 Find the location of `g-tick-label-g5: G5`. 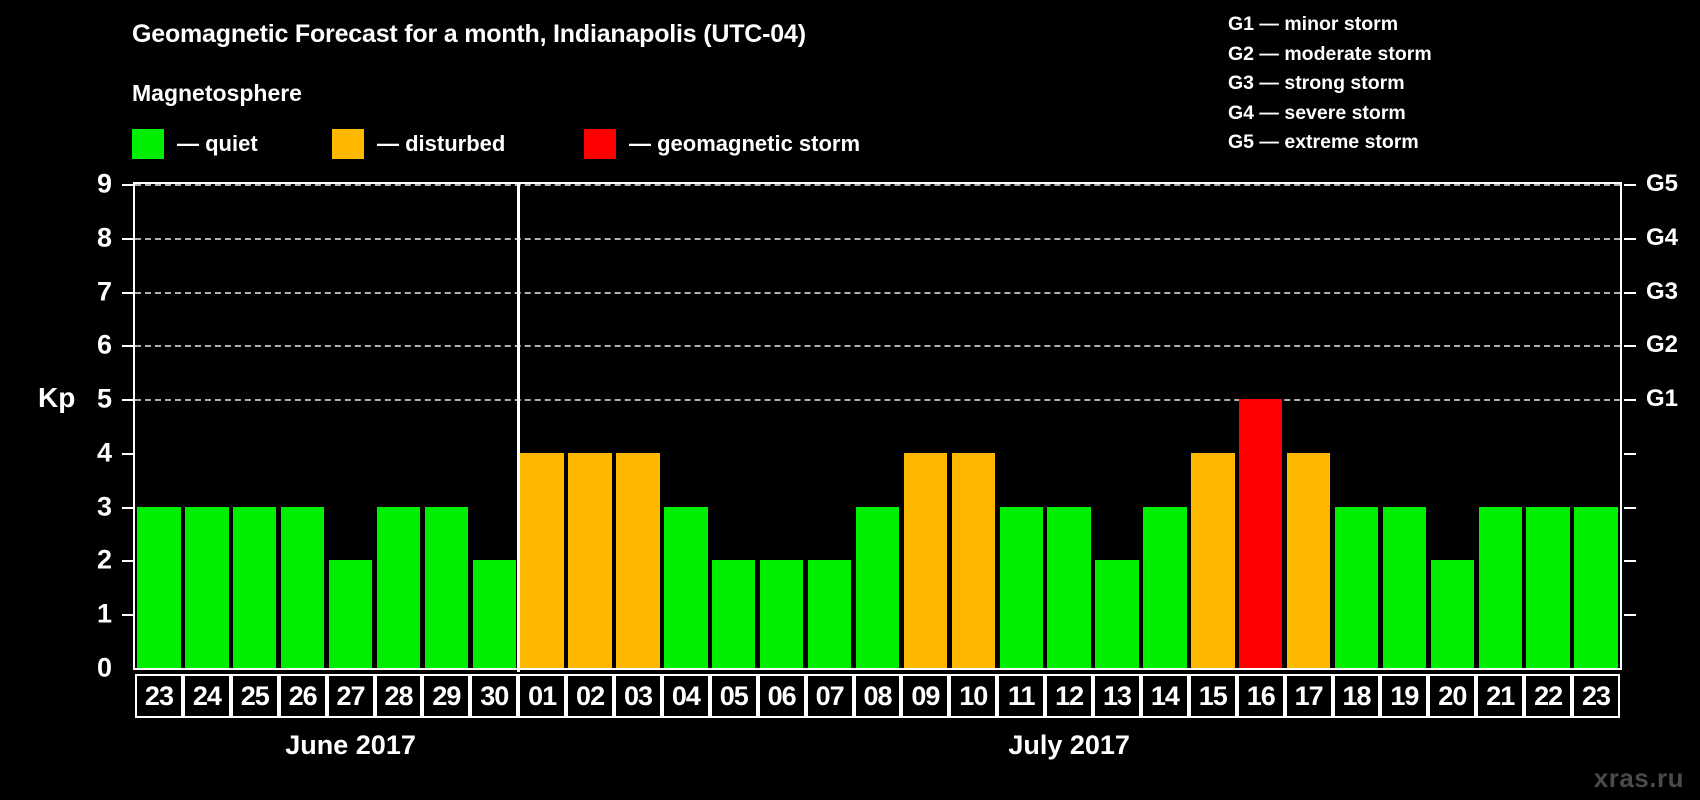

g-tick-label-g5: G5 is located at coordinates (1662, 183).